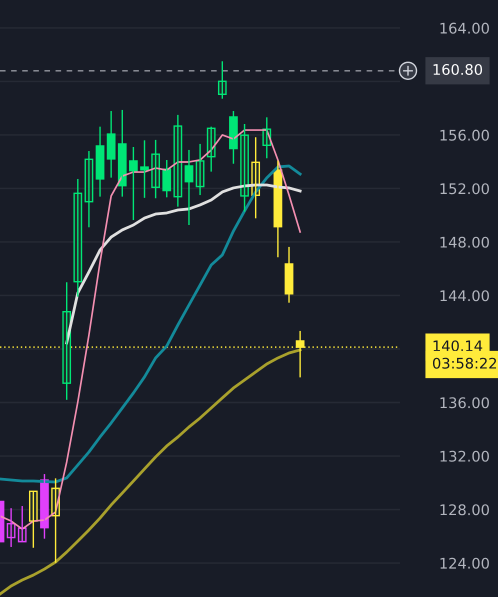  I want to click on y-tick-label: 152.00, so click(464, 188).